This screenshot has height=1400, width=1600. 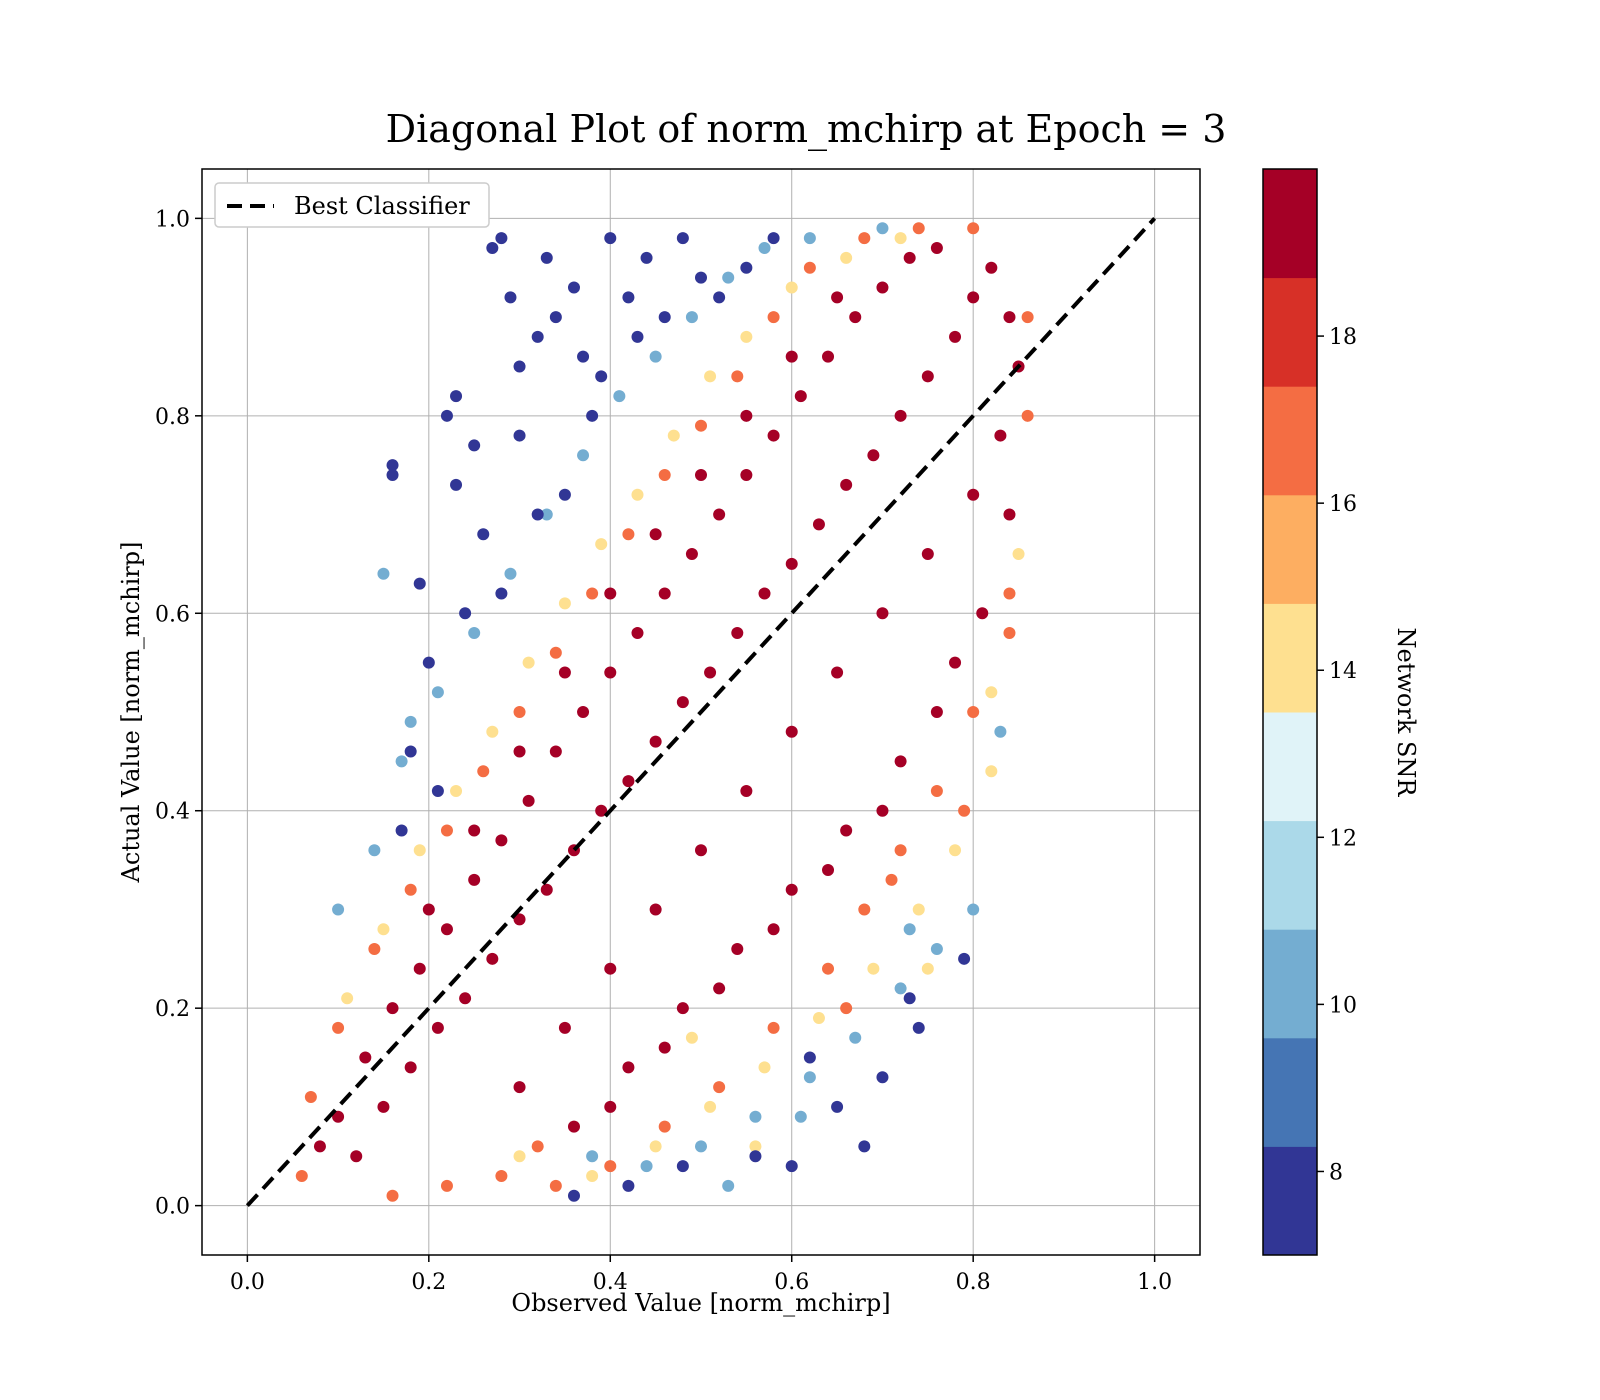 I want to click on colorbar-ticks: 8 10 12 14 16 18, so click(x=1337, y=755).